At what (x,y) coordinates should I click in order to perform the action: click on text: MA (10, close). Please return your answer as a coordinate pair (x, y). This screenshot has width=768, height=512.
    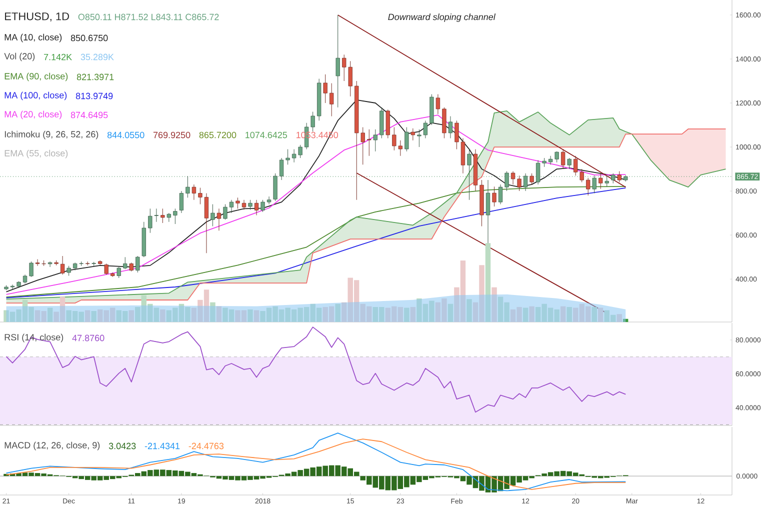
    Looking at the image, I should click on (33, 38).